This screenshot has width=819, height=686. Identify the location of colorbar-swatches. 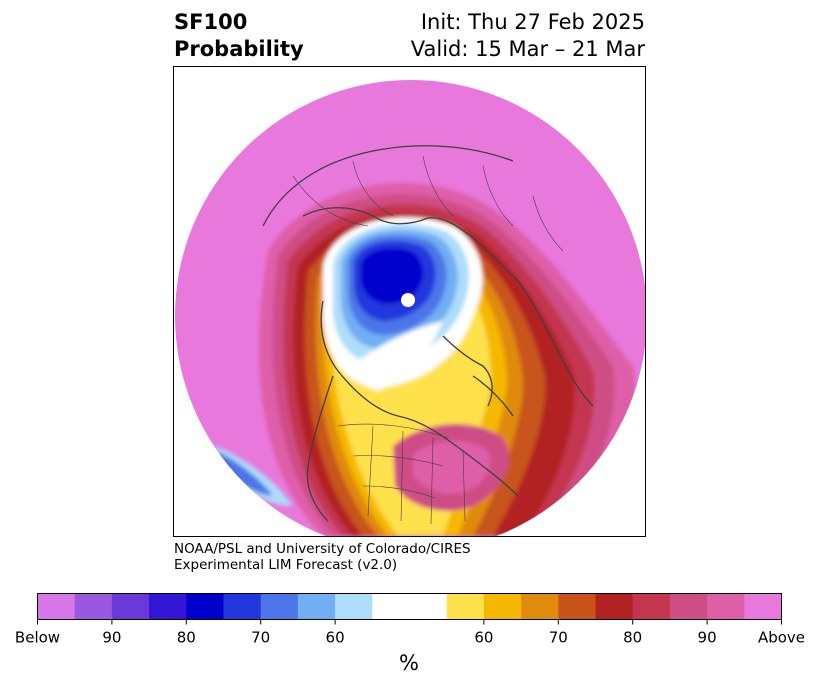
(409, 606).